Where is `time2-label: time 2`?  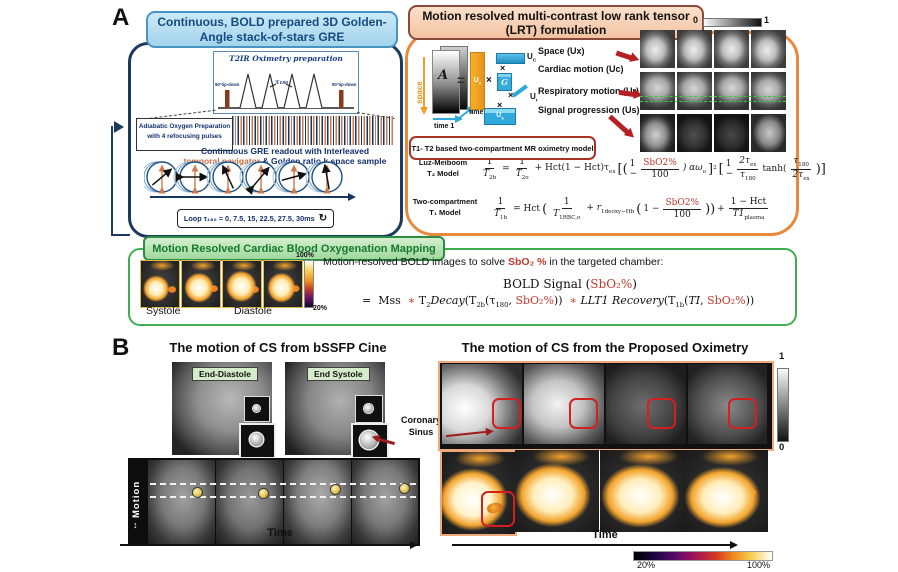
time2-label: time 2 is located at coordinates (479, 112).